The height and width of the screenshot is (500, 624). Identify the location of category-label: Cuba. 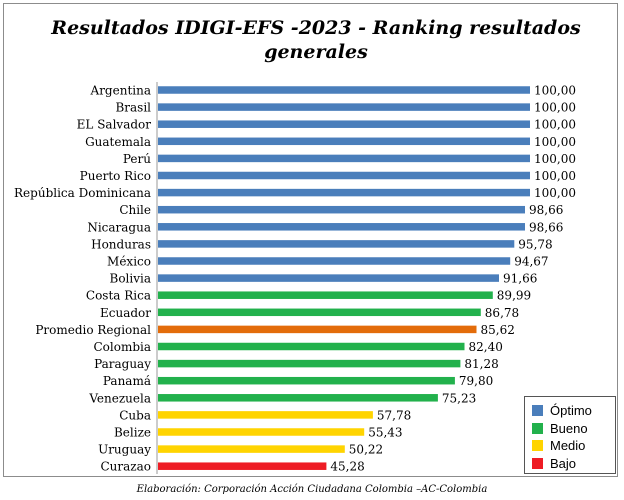
(135, 415).